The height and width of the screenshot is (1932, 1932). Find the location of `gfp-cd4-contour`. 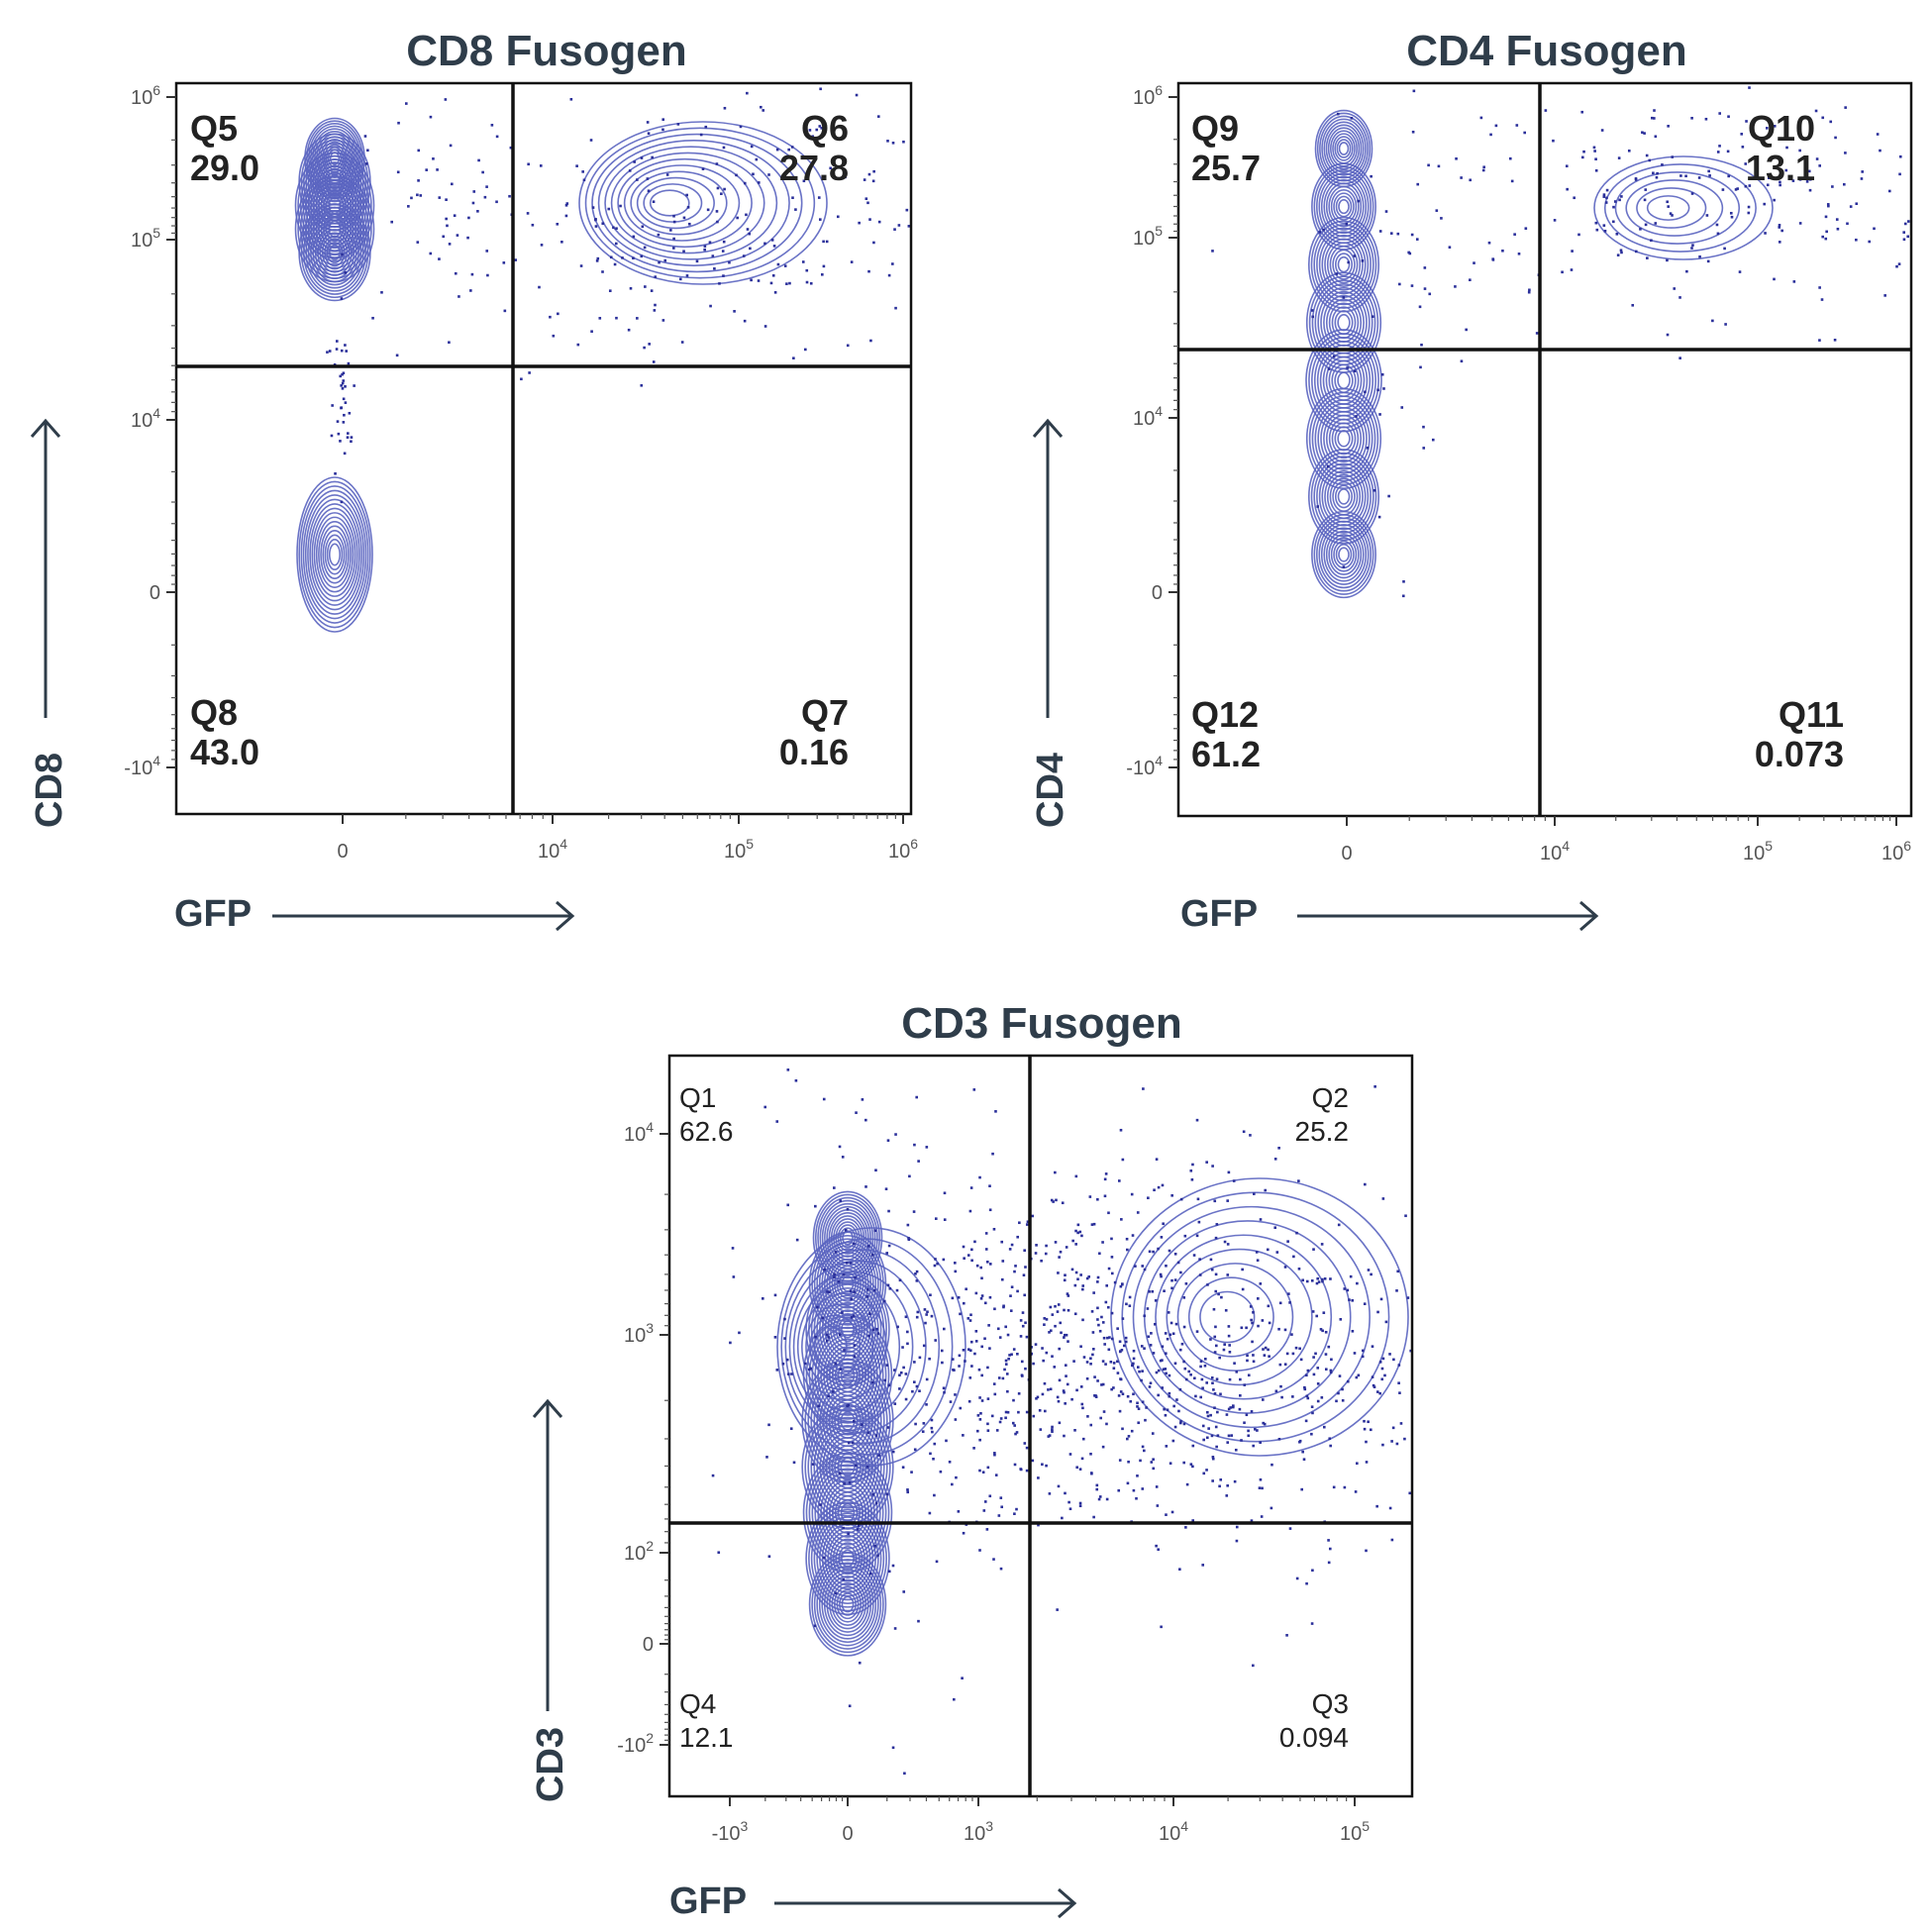

gfp-cd4-contour is located at coordinates (1668, 208).